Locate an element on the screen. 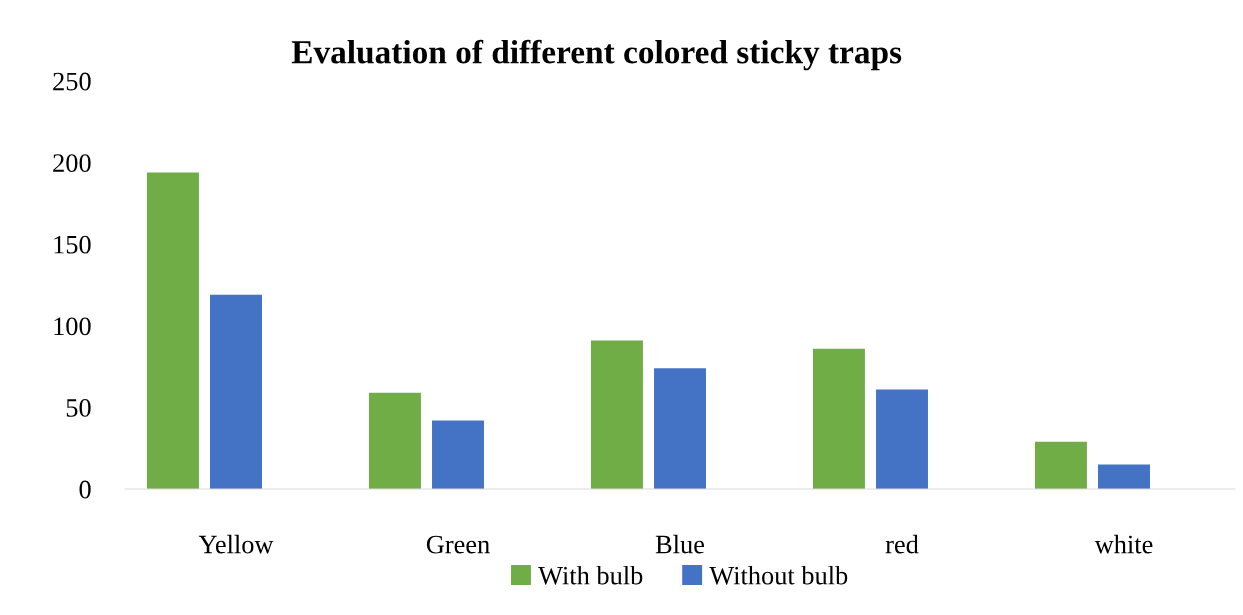  x-tick-label: red is located at coordinates (902, 544).